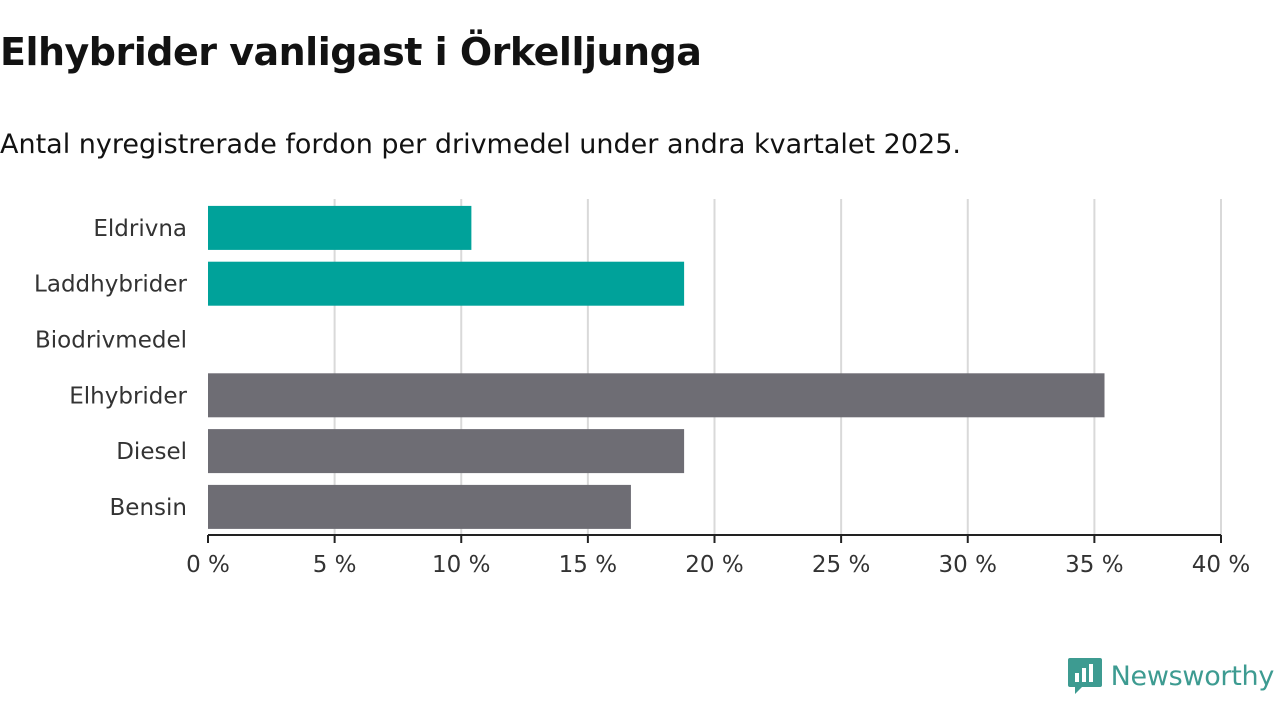  What do you see at coordinates (111, 341) in the screenshot?
I see `category-label: Biodrivmedel` at bounding box center [111, 341].